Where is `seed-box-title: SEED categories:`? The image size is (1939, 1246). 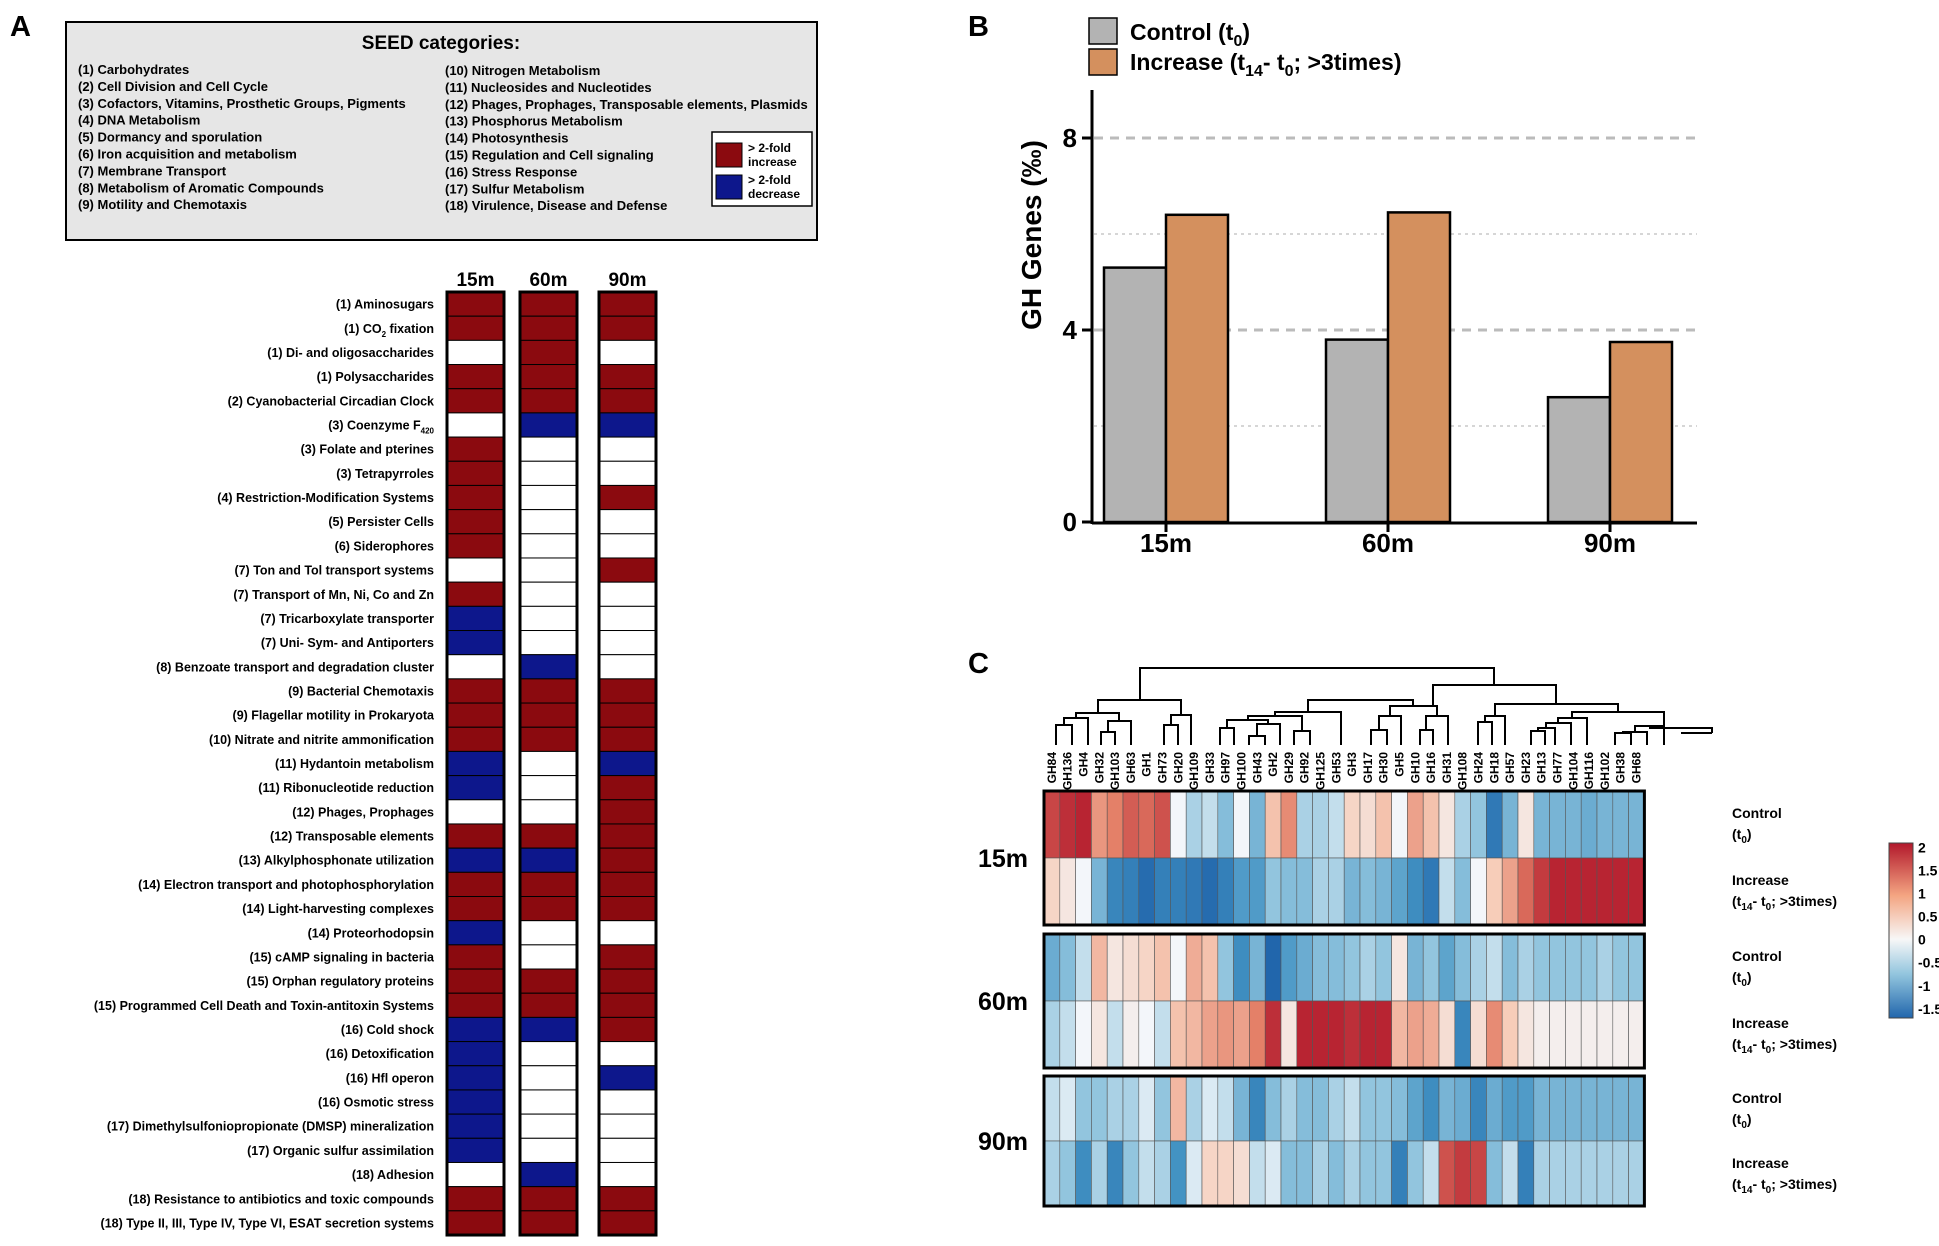
seed-box-title: SEED categories: is located at coordinates (441, 43).